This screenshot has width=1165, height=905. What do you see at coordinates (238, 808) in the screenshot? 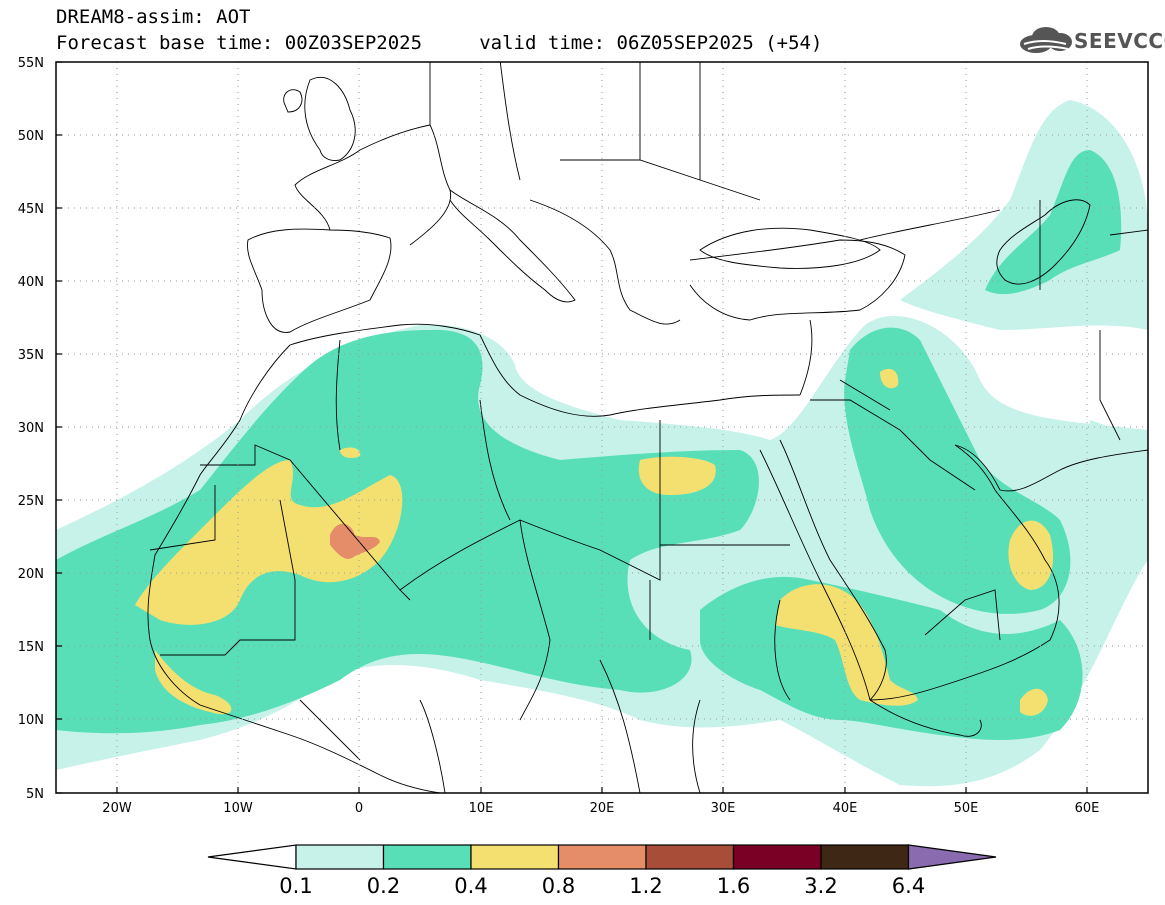
I see `lon-label: 10W` at bounding box center [238, 808].